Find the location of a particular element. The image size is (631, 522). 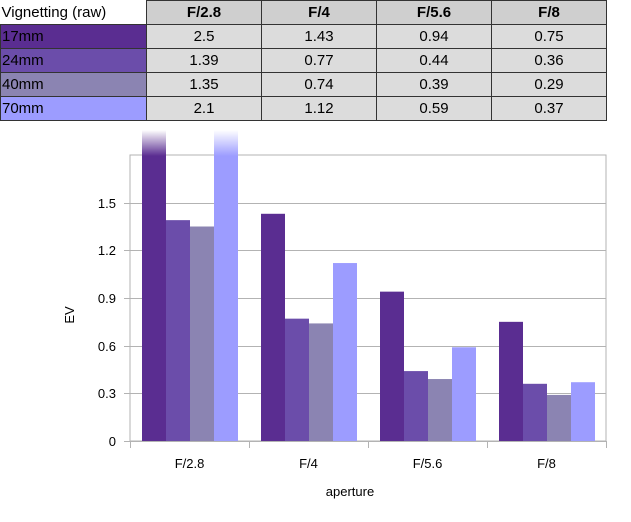

table-row: 24mm 1.39 0.77 0.44 0.36 is located at coordinates (303, 60).